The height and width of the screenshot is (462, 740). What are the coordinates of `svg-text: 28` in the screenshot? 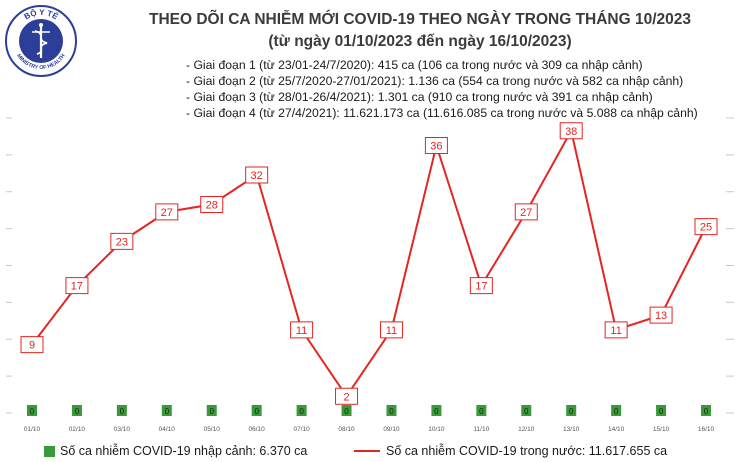 It's located at (212, 206).